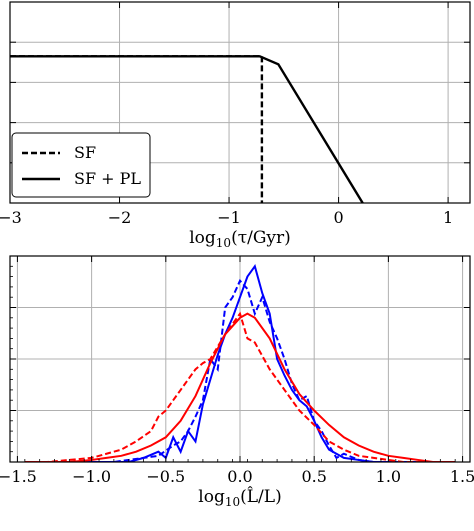 This screenshot has height=531, width=474. I want to click on legend-box, so click(81, 165).